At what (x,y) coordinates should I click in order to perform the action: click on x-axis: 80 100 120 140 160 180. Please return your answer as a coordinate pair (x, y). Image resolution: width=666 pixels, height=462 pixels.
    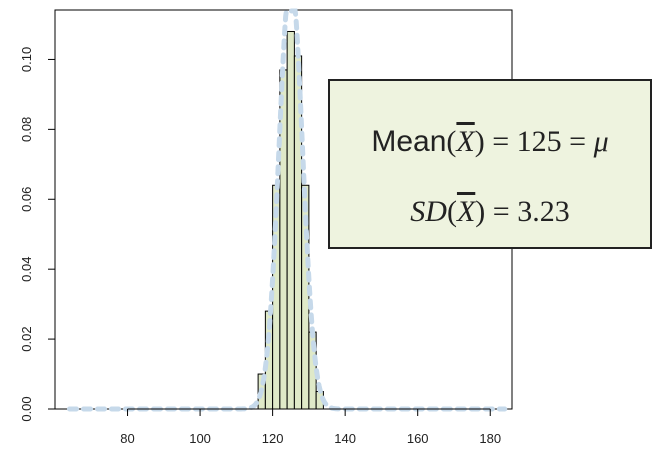
    Looking at the image, I should click on (310, 427).